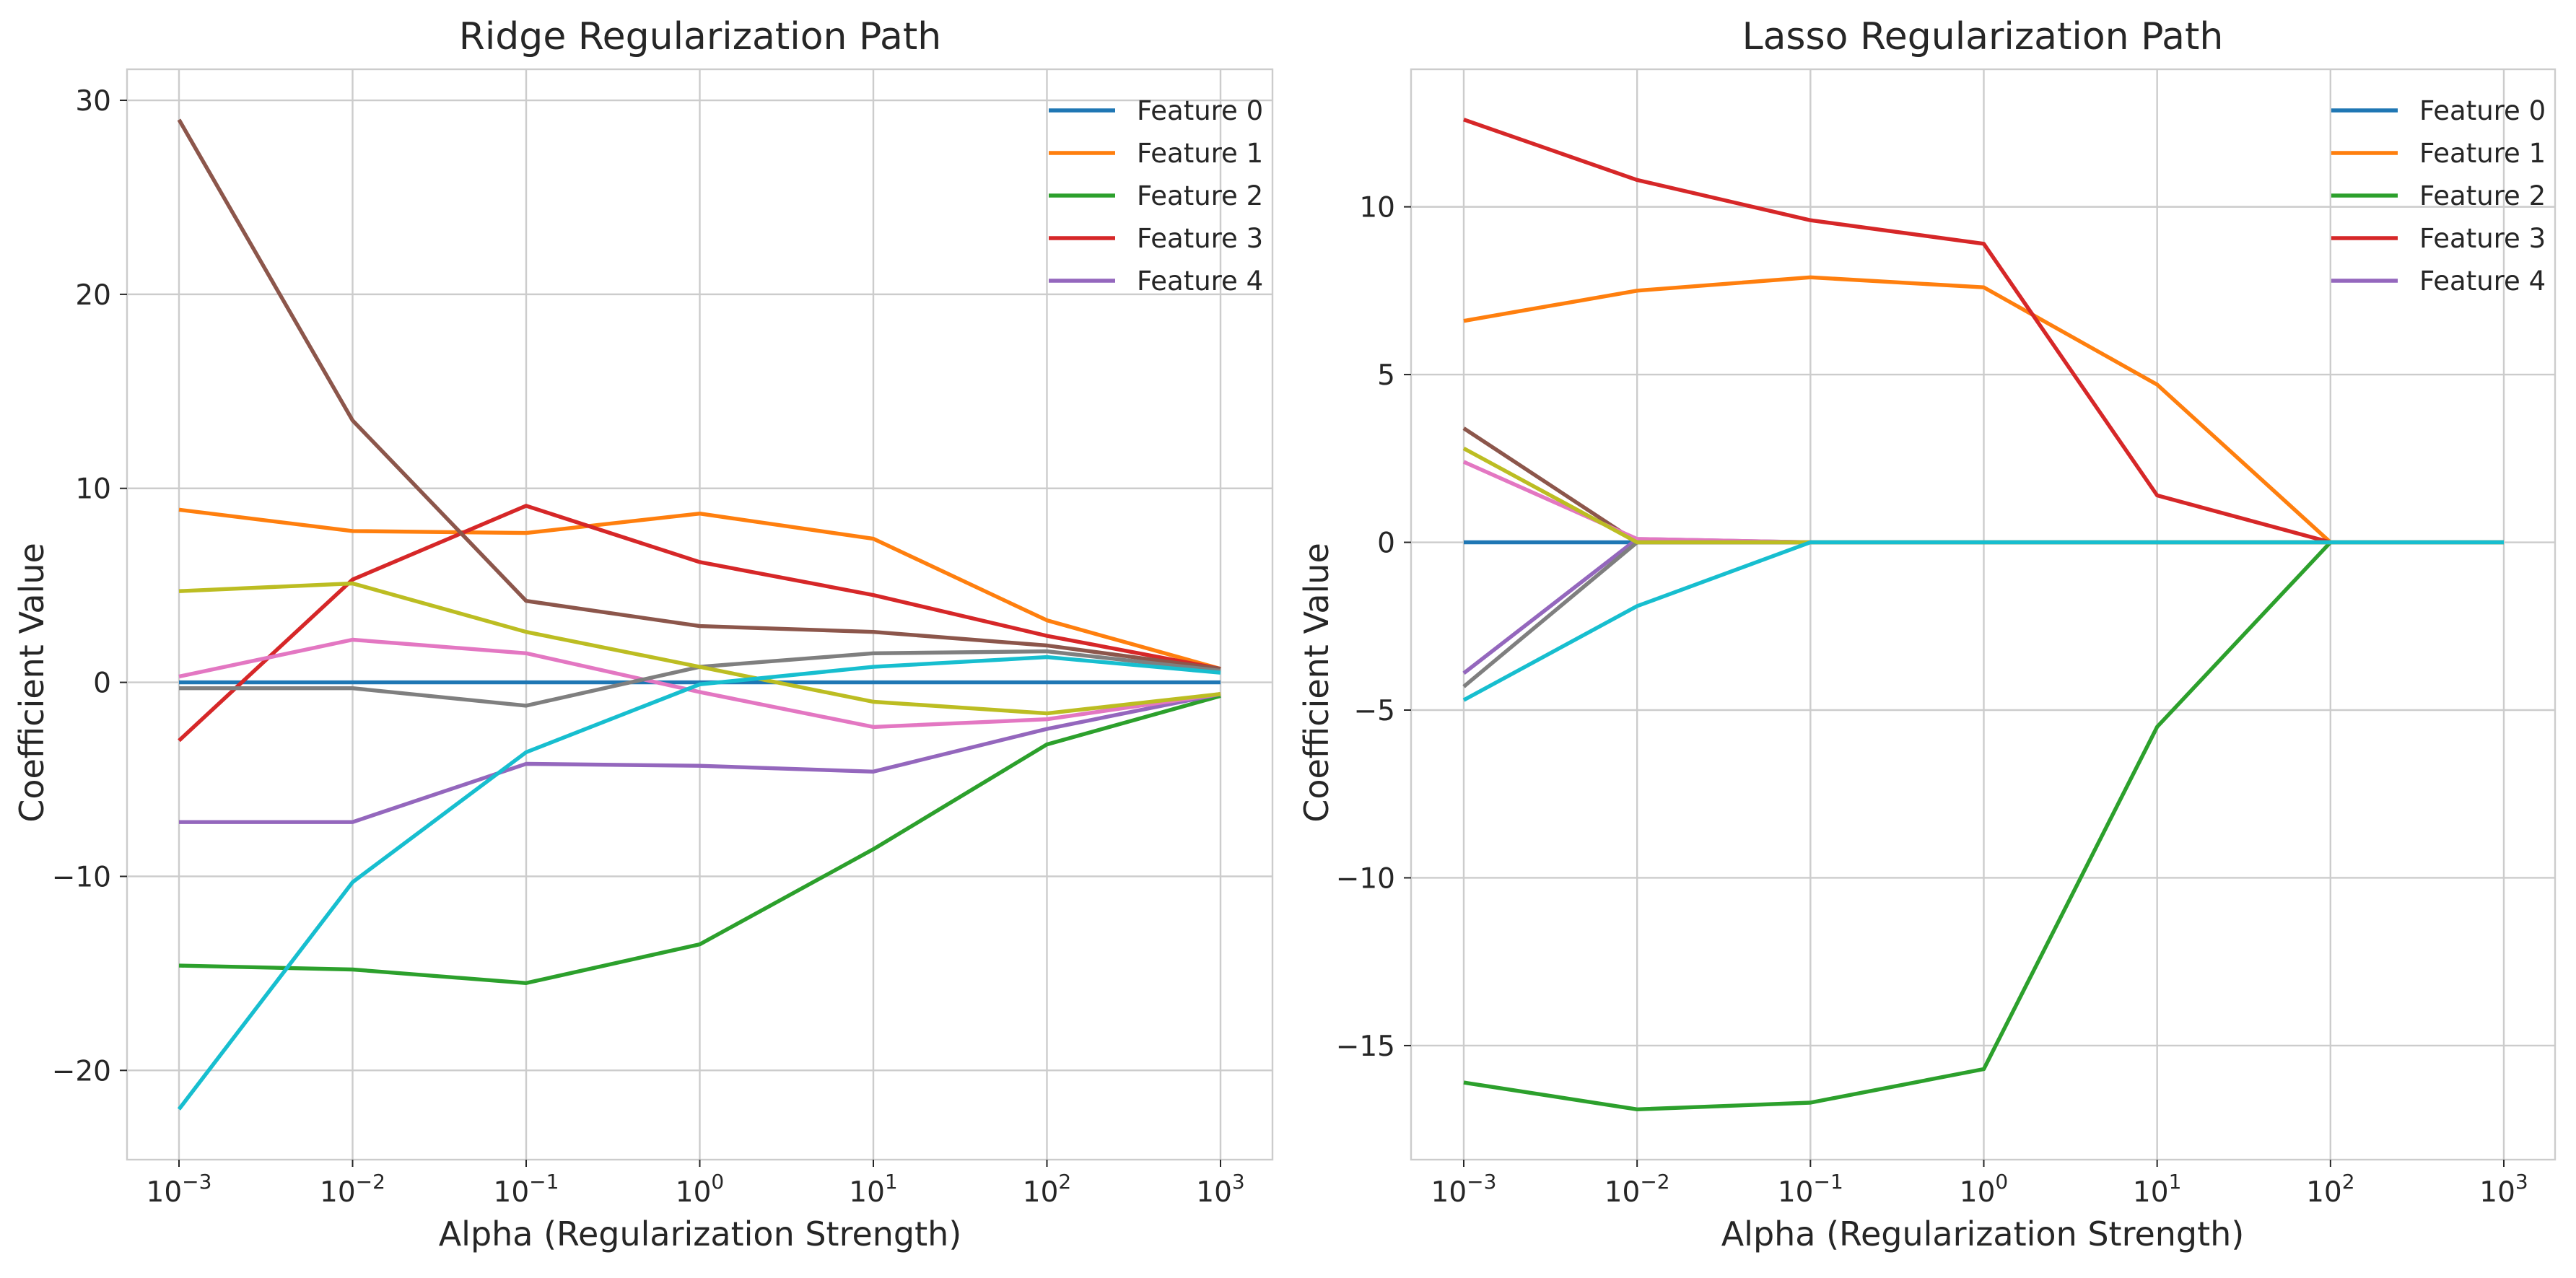 This screenshot has height=1278, width=2576. Describe the element at coordinates (2482, 281) in the screenshot. I see `lasso-legend-label-4: Feature 4` at that location.